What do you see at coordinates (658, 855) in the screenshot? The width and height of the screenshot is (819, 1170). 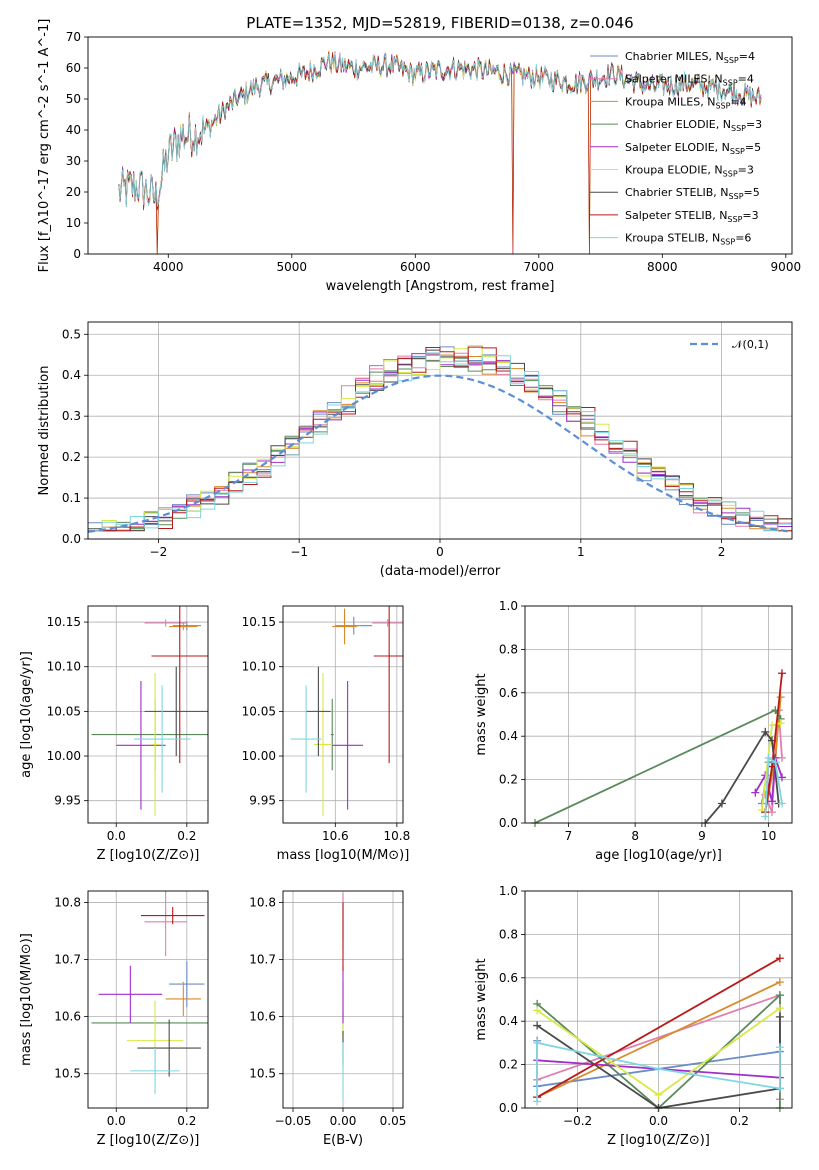 I see `x-axis-label: age [log10(age/yr)]` at bounding box center [658, 855].